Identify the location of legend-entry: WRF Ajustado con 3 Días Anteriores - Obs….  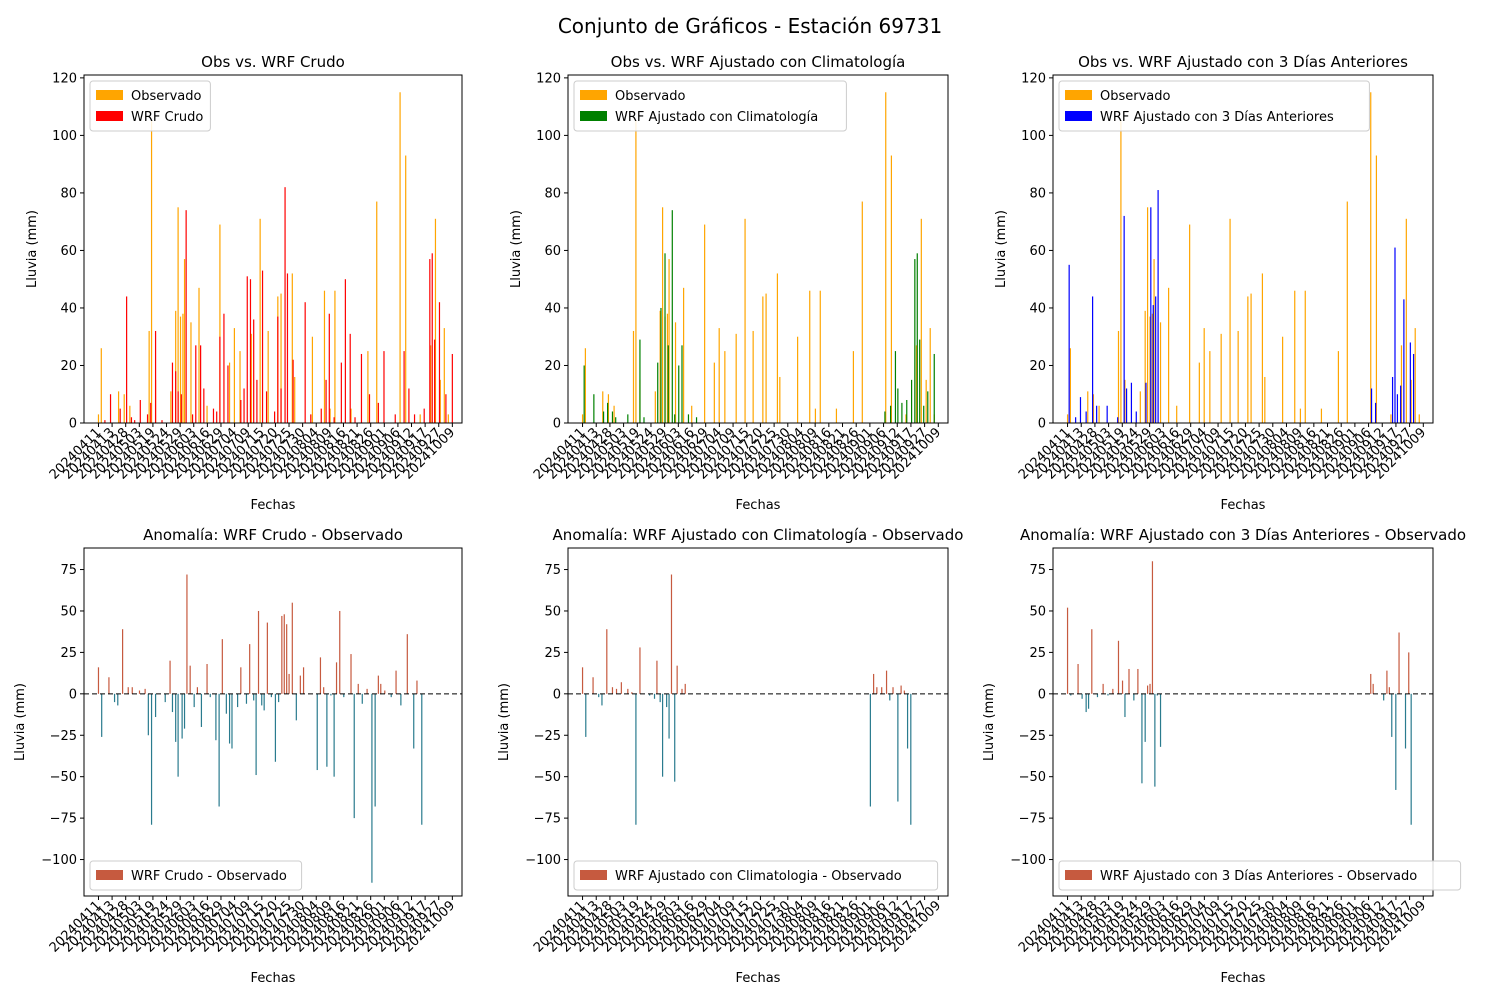
(1258, 876).